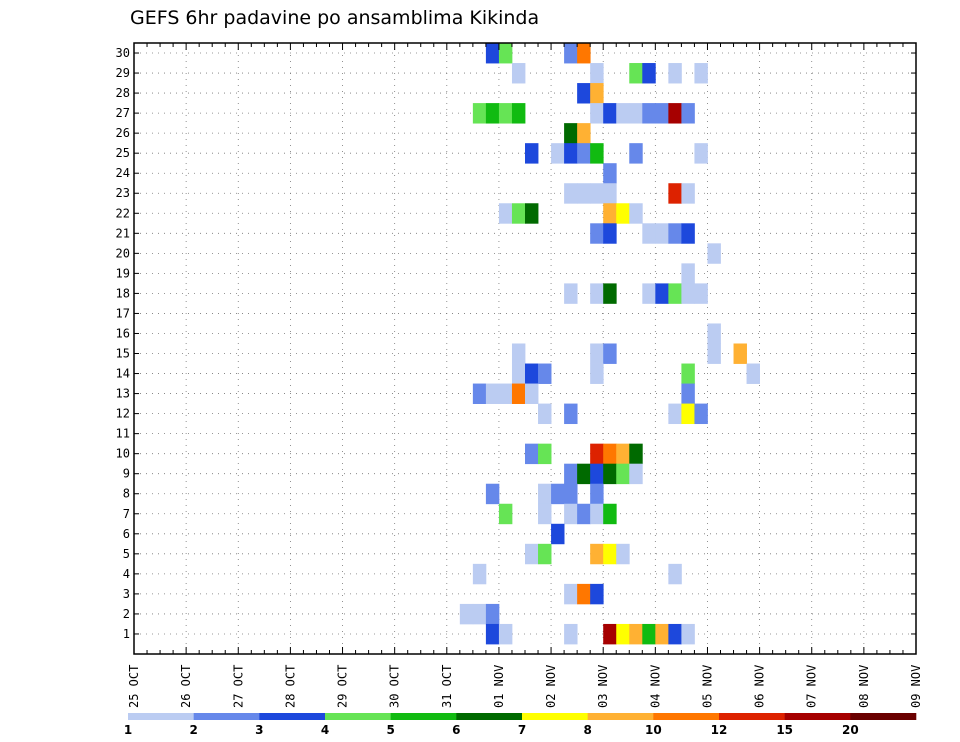 The image size is (960, 742). Describe the element at coordinates (499, 686) in the screenshot. I see `x-tick-label: 01 NOV` at that location.